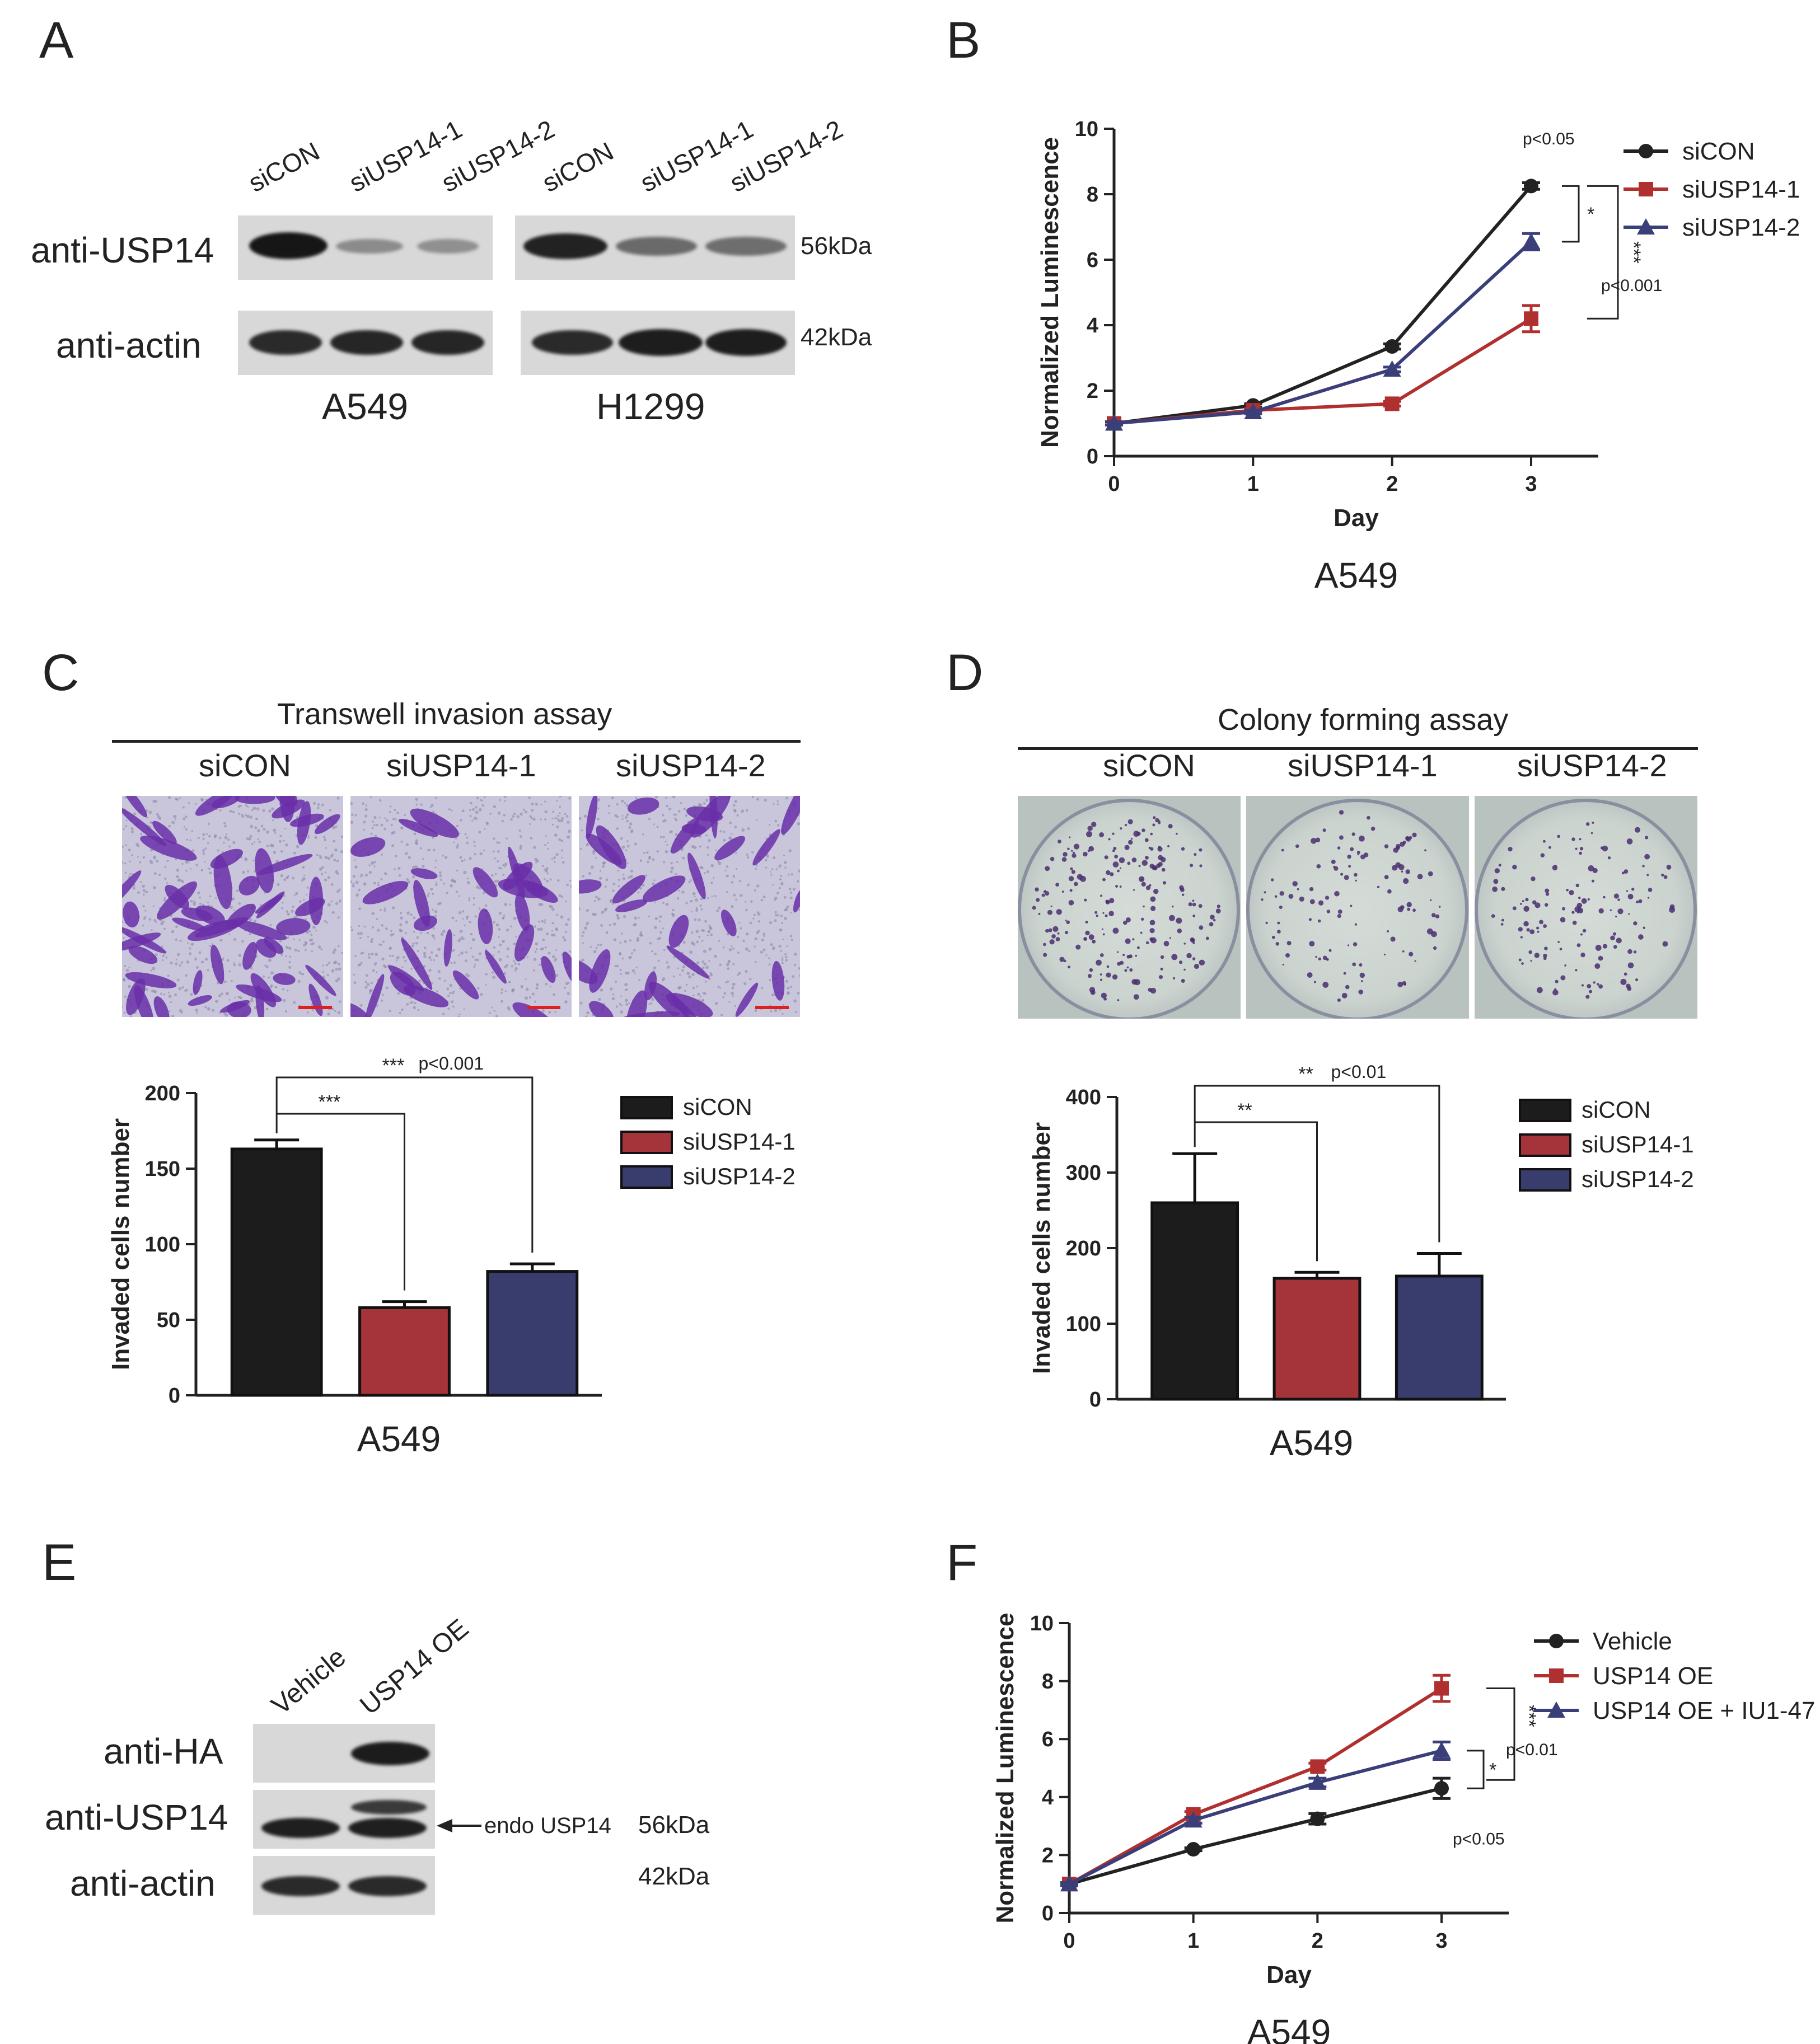 Image resolution: width=1820 pixels, height=2044 pixels. Describe the element at coordinates (1603, 252) in the screenshot. I see `sig-bracket` at that location.